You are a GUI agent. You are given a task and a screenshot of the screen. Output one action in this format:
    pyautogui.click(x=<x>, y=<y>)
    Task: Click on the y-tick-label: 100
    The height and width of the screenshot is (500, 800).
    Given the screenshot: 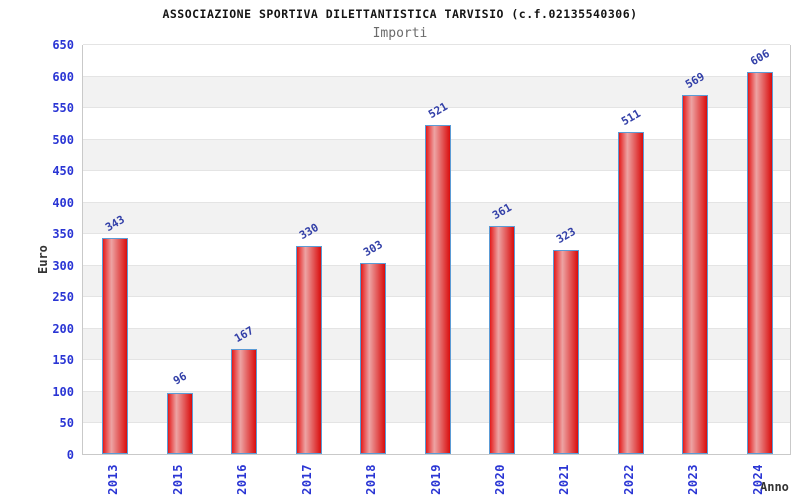 What is the action you would take?
    pyautogui.click(x=63, y=391)
    